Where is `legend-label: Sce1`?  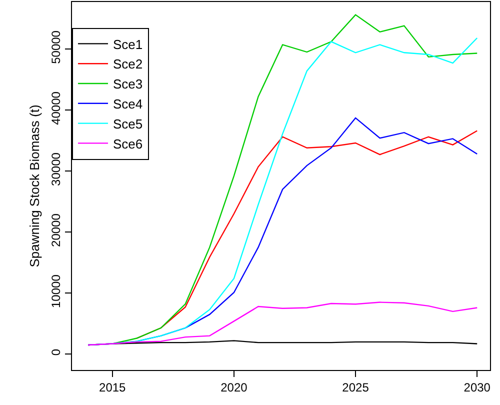 legend-label: Sce1 is located at coordinates (128, 44).